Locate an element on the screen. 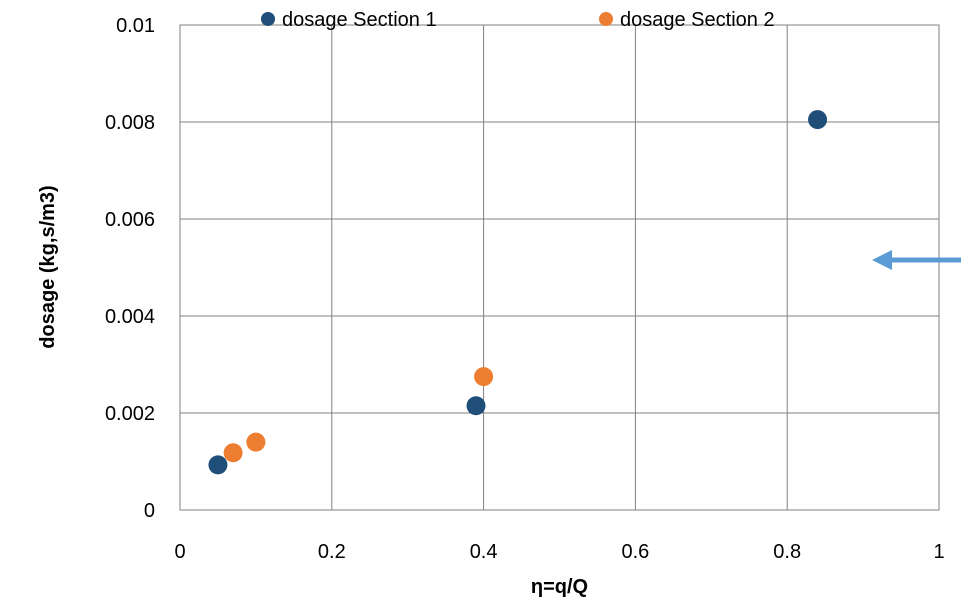 This screenshot has width=961, height=606. y-tick-label: 0.008 is located at coordinates (130, 123).